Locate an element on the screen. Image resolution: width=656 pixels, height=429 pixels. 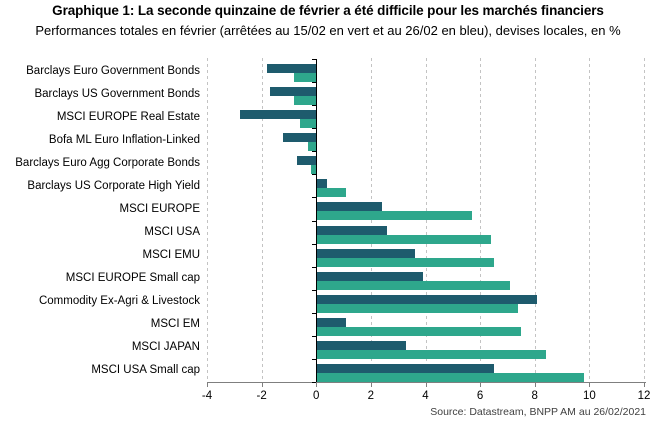
x-tick-label: -4 is located at coordinates (207, 396).